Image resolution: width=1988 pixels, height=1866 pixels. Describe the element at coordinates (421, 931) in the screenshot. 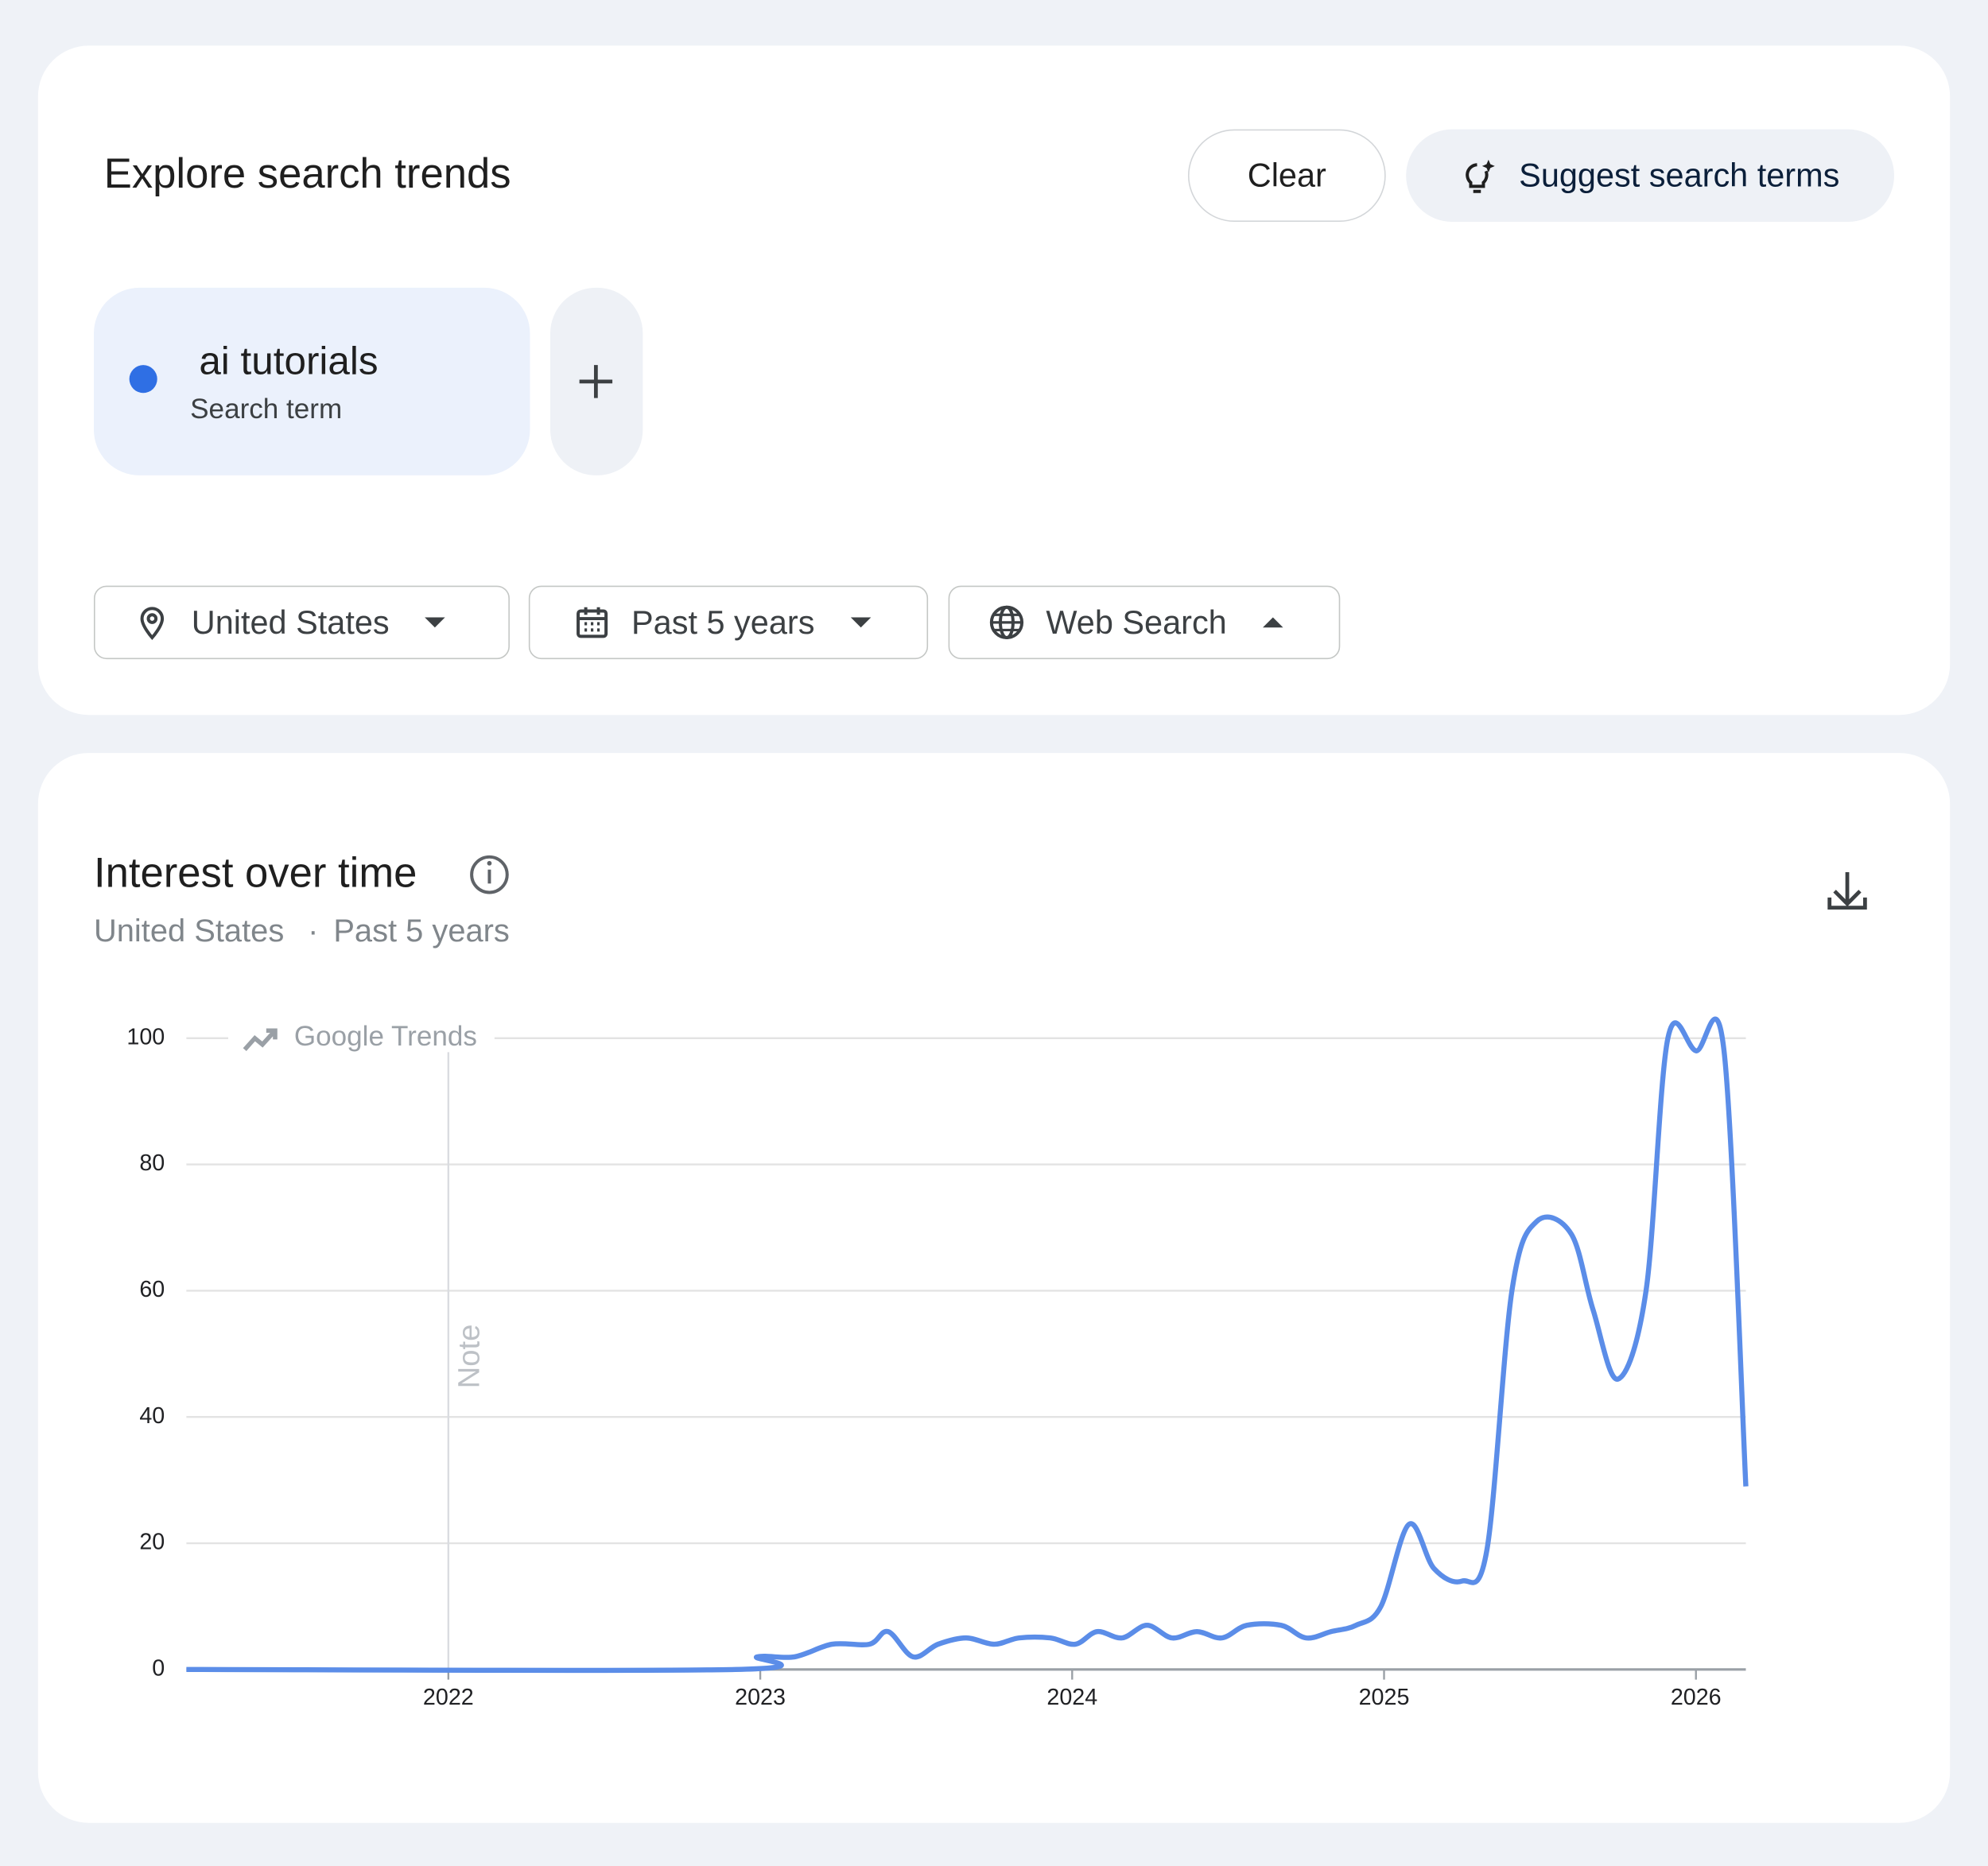

I see `chart-subtitle-period: Past 5 years` at that location.